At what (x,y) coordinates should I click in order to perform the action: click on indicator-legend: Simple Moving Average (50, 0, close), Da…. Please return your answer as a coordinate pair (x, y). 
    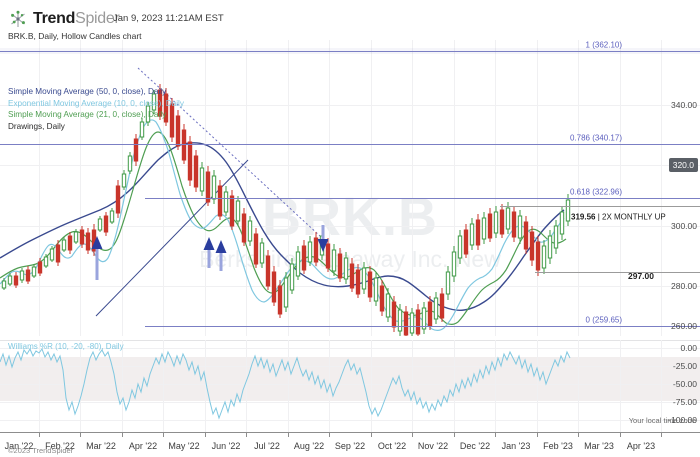
    Looking at the image, I should click on (96, 109).